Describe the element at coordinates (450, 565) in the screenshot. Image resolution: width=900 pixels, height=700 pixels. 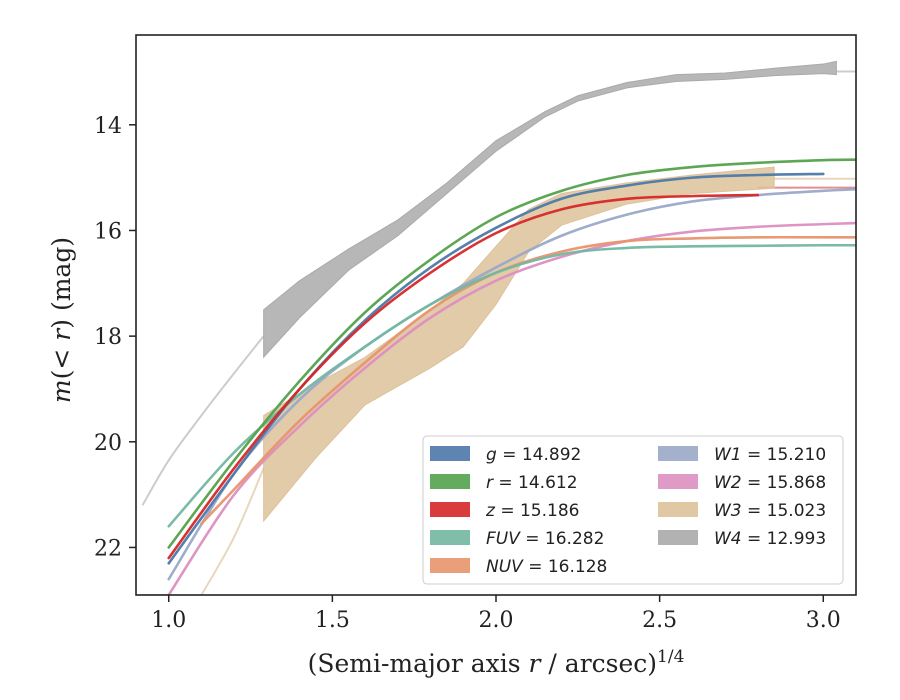
I see `legend-swatch-nuv` at that location.